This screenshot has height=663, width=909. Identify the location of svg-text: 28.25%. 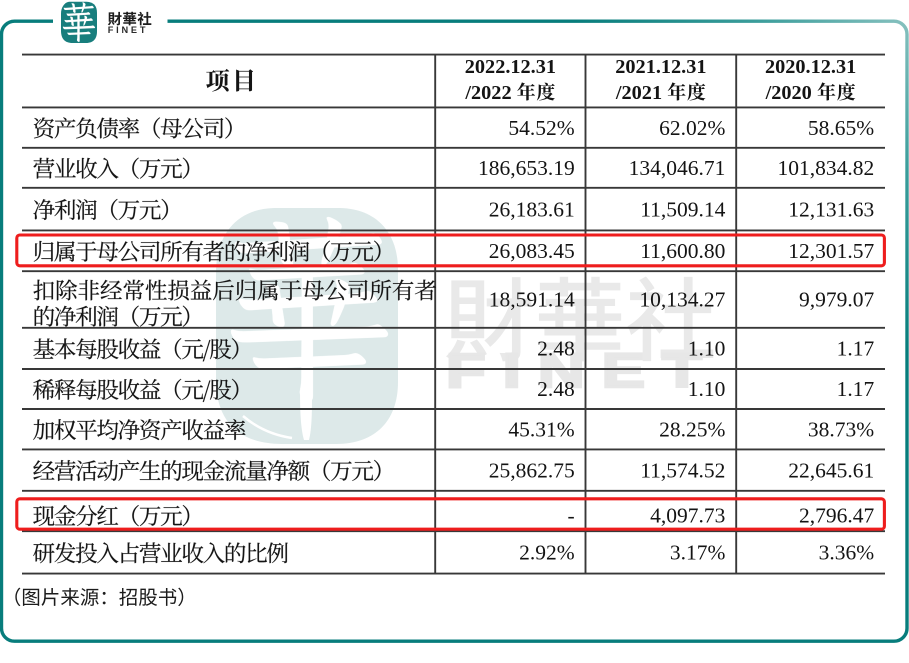
(692, 429).